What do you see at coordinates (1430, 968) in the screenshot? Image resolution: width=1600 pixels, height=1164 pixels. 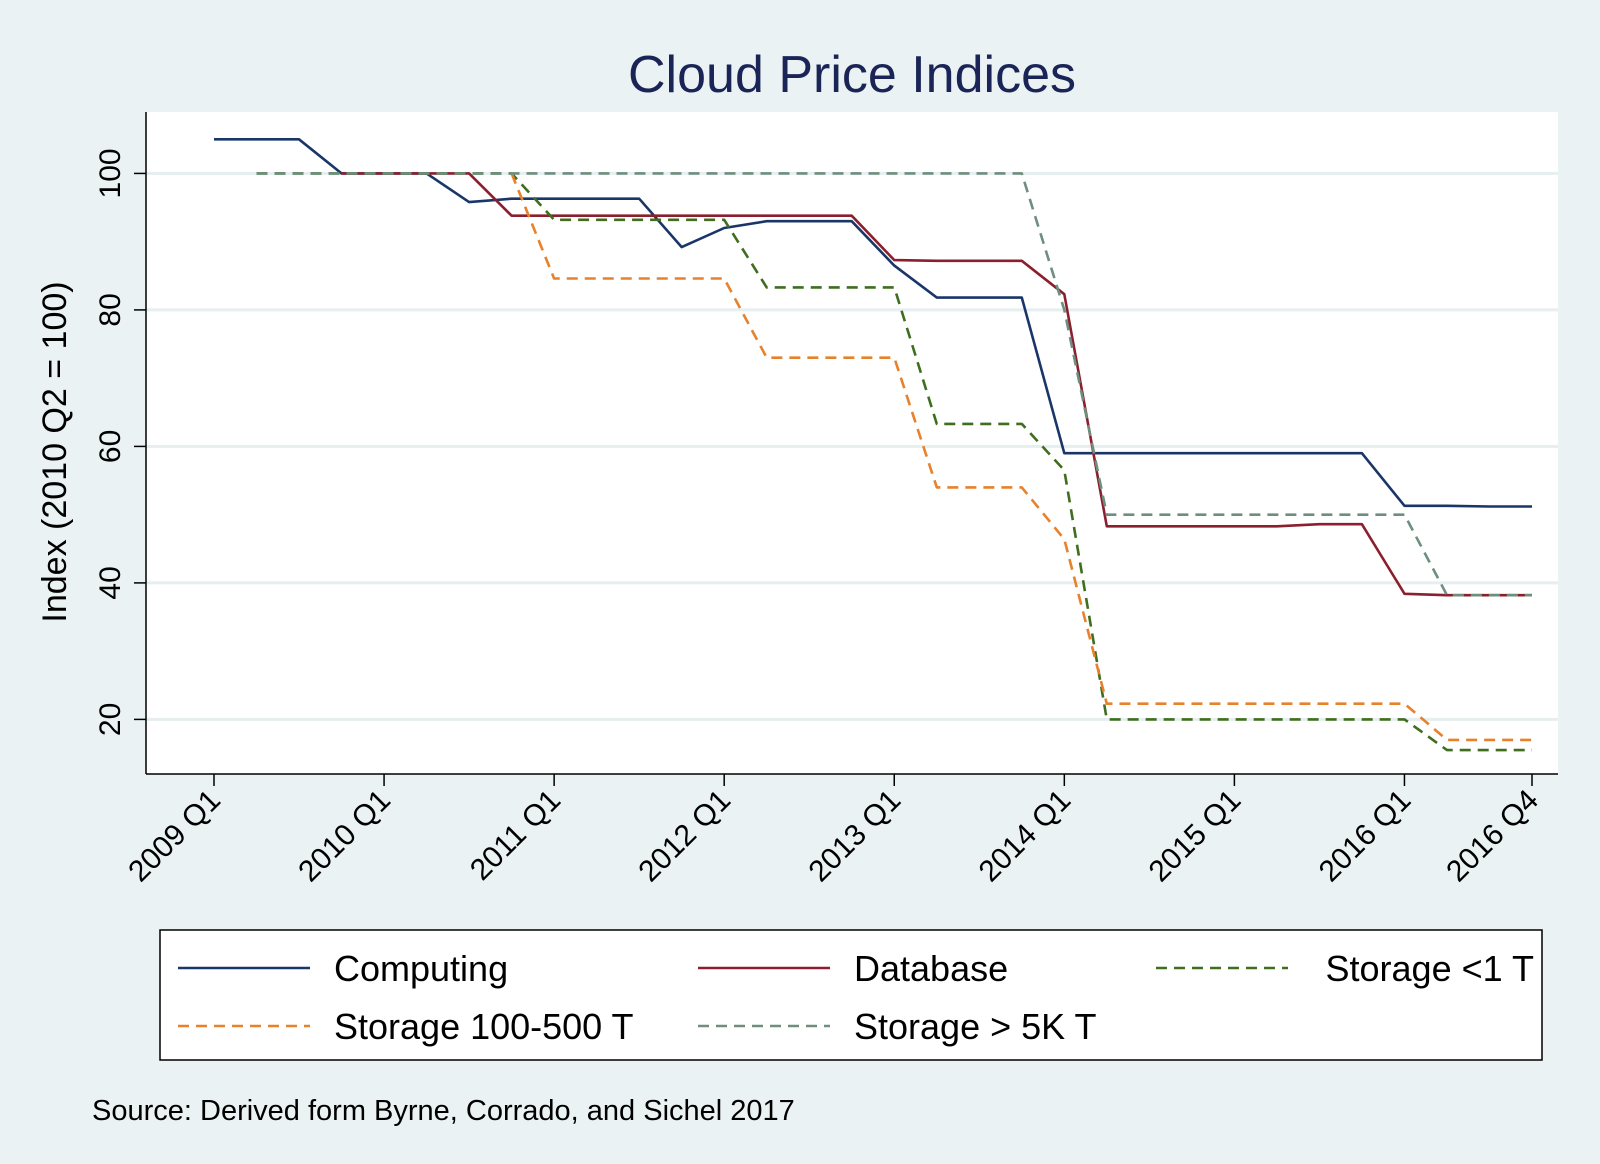 I see `legend-label: Storage <1 T` at bounding box center [1430, 968].